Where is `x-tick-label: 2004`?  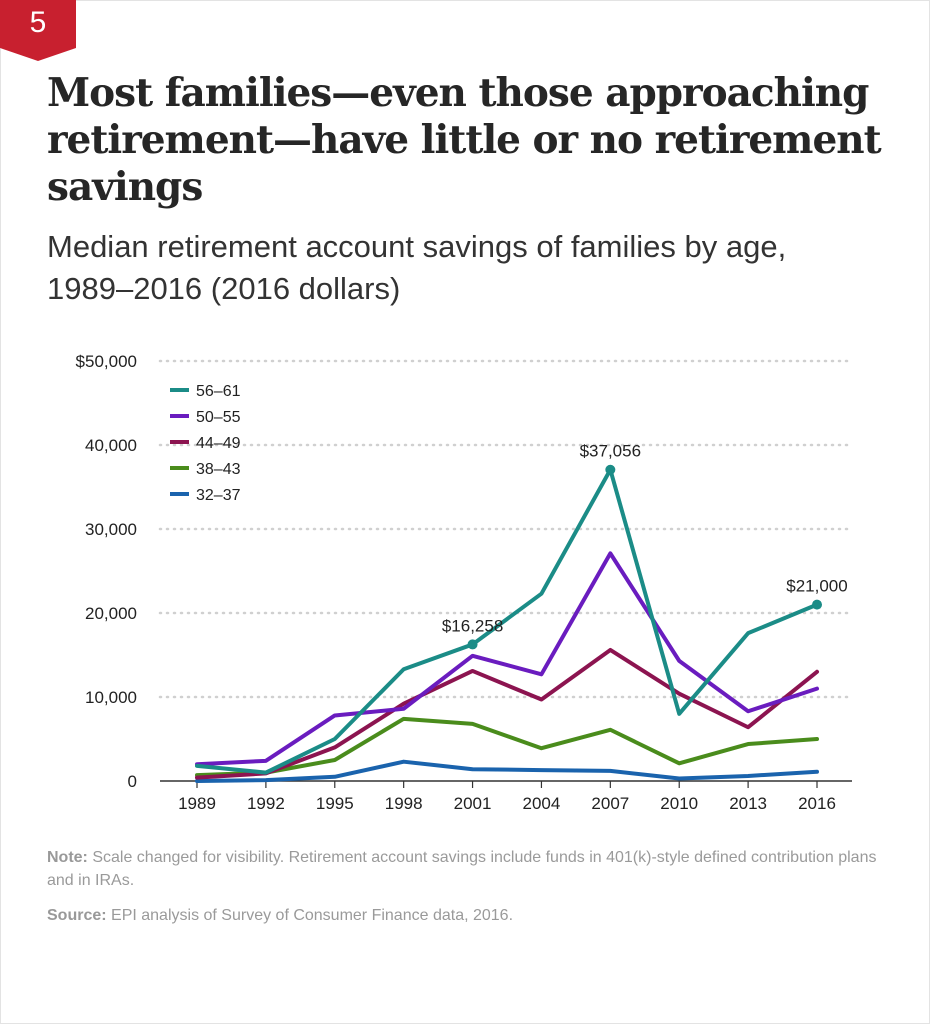
x-tick-label: 2004 is located at coordinates (542, 803).